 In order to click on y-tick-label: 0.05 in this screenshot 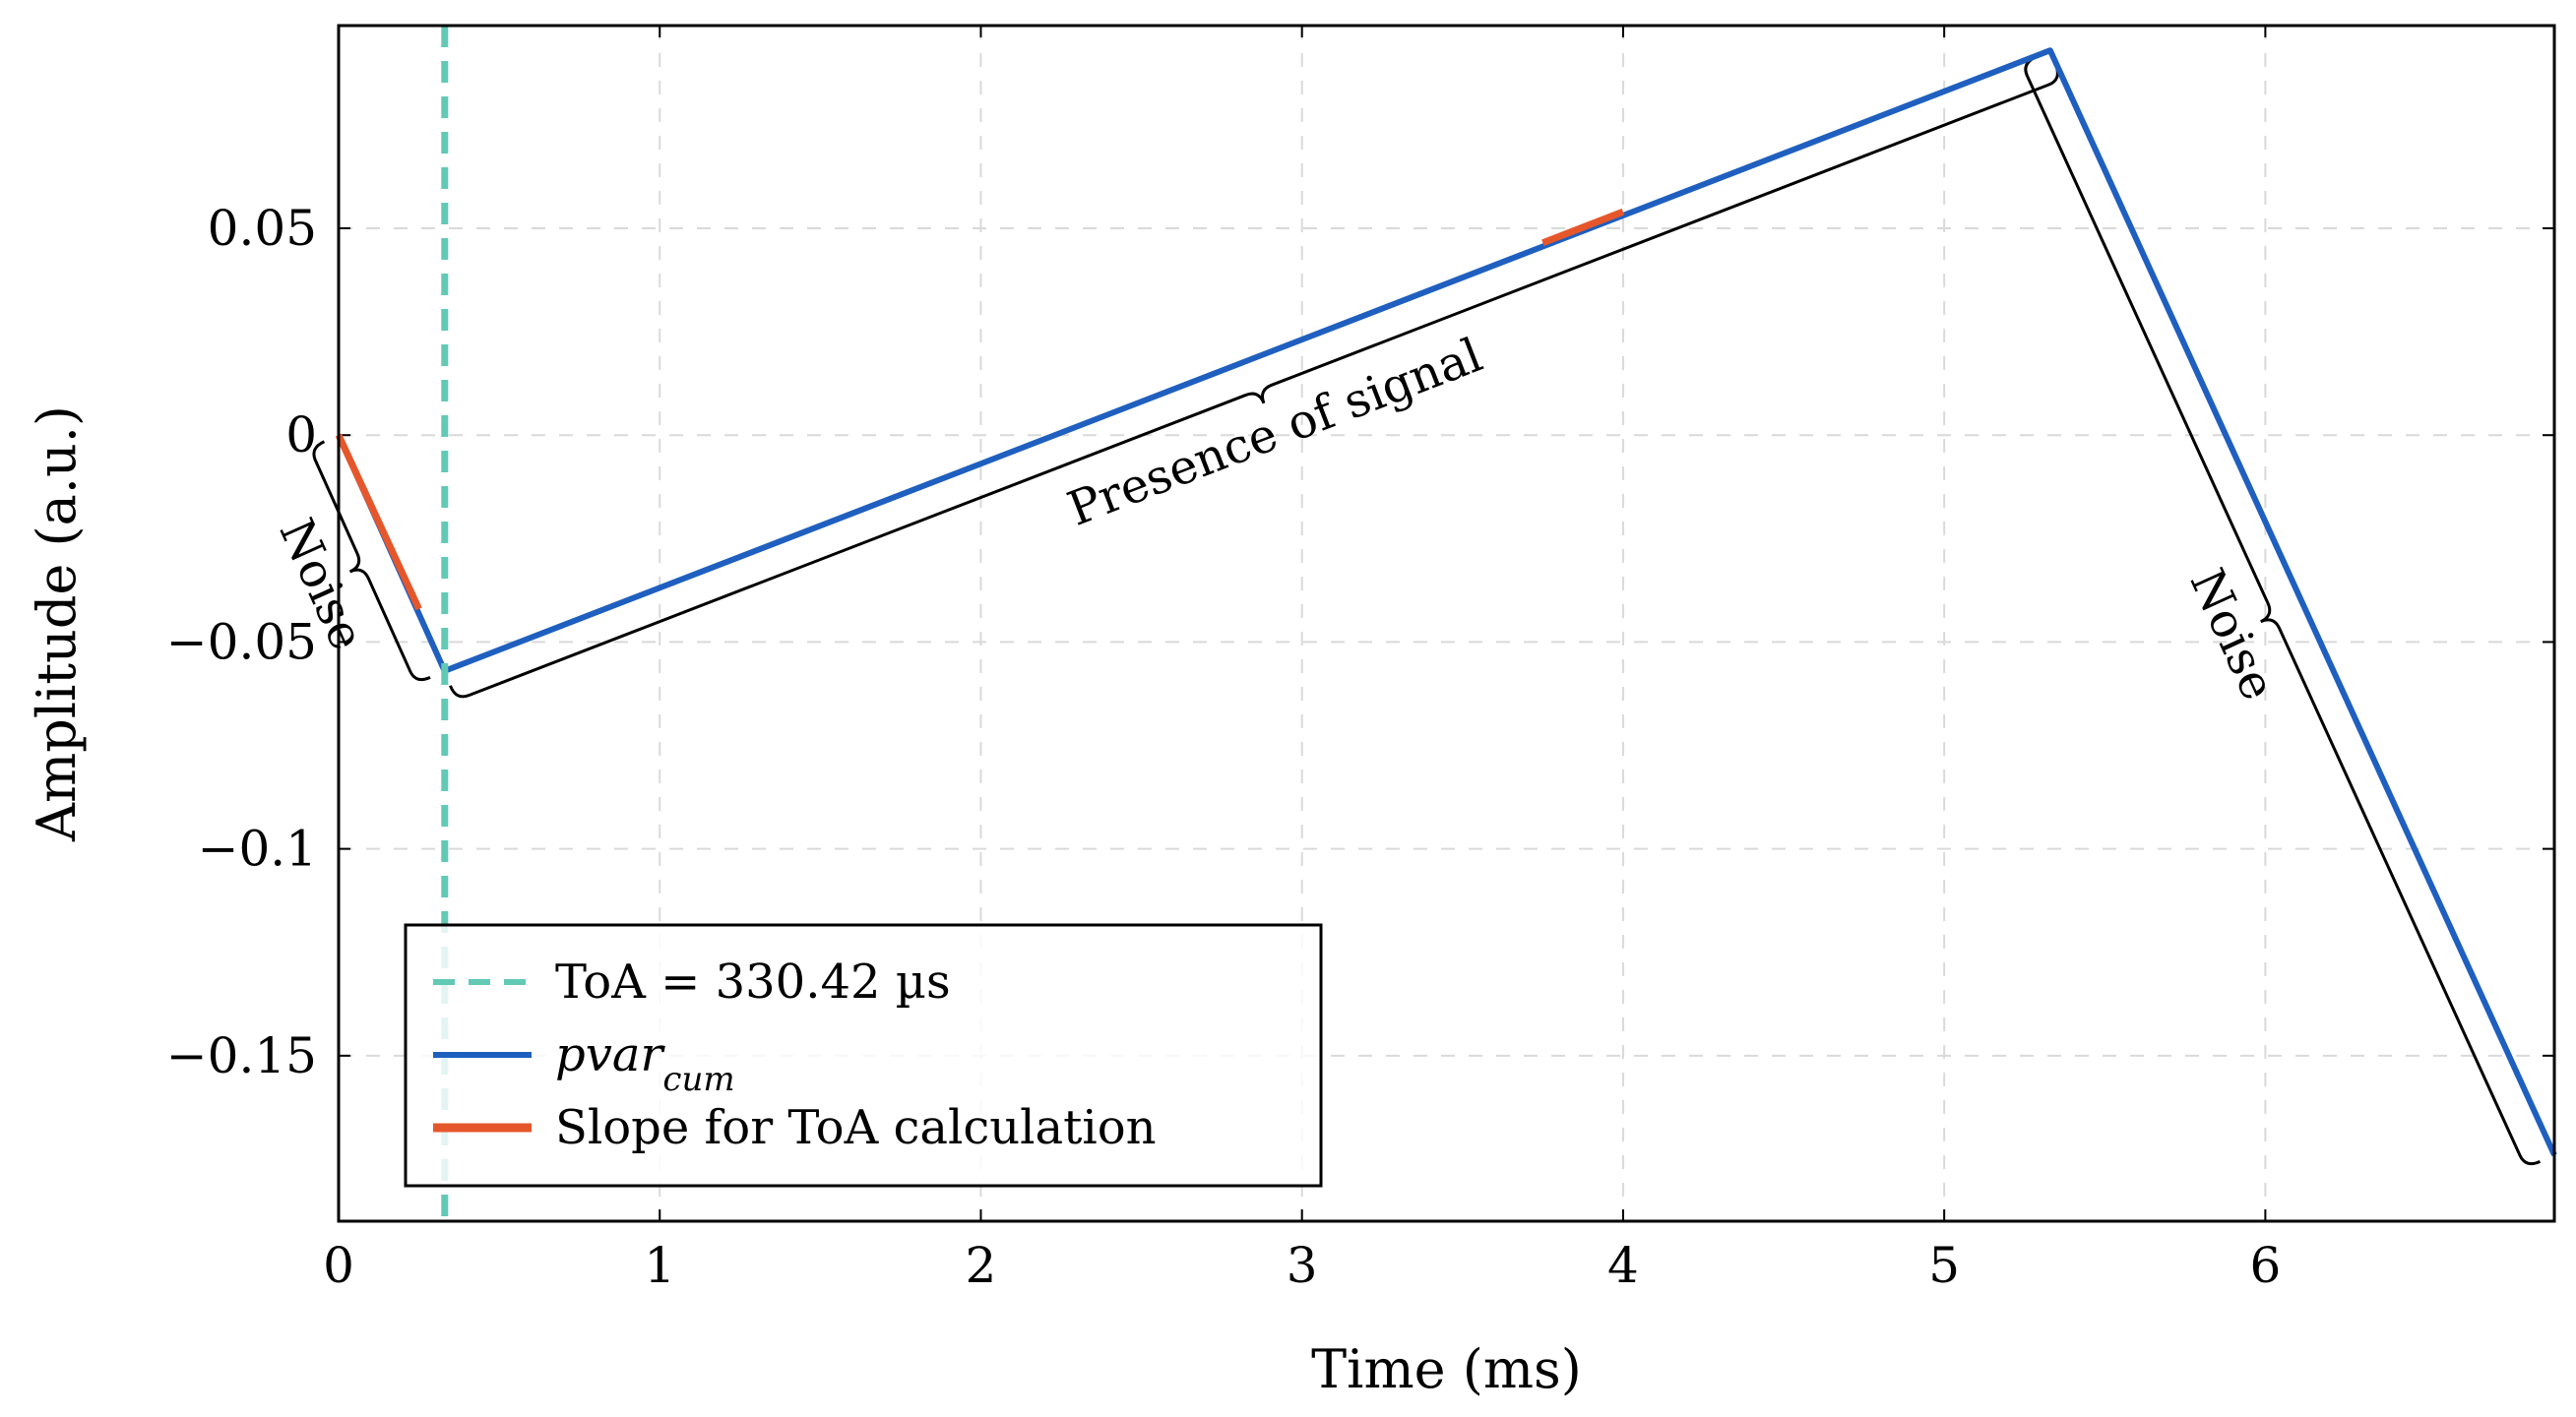, I will do `click(262, 228)`.